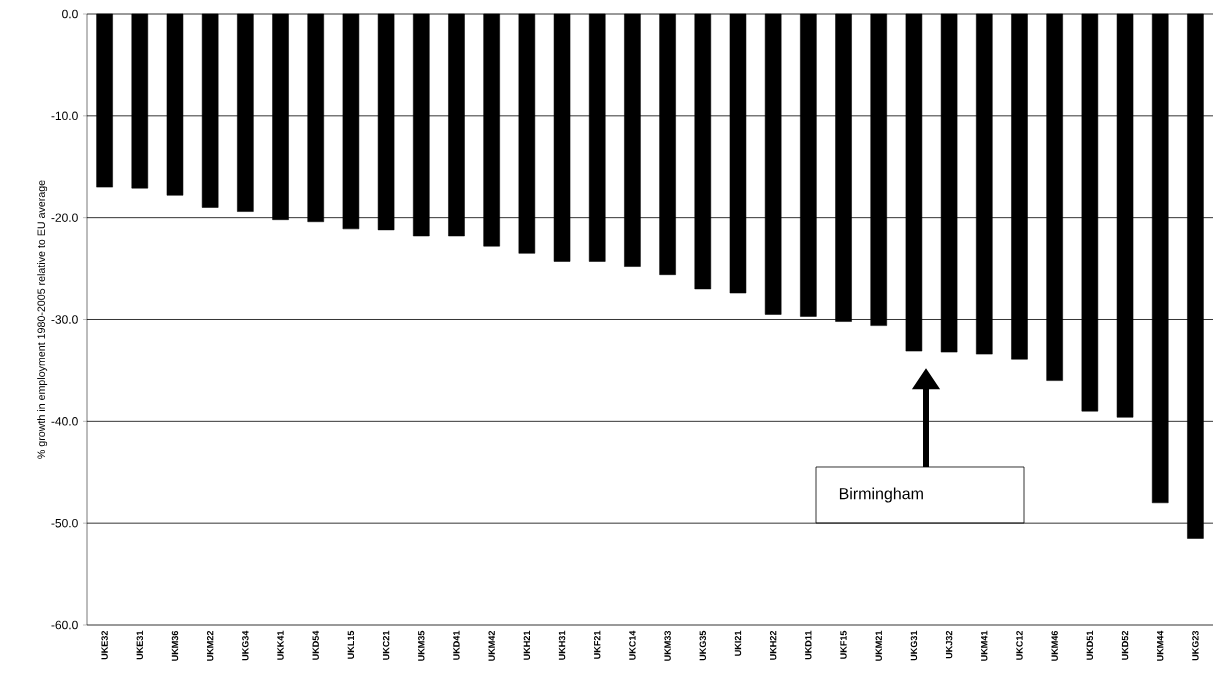 This screenshot has width=1217, height=679. I want to click on x-tick-label: UKE32, so click(104, 645).